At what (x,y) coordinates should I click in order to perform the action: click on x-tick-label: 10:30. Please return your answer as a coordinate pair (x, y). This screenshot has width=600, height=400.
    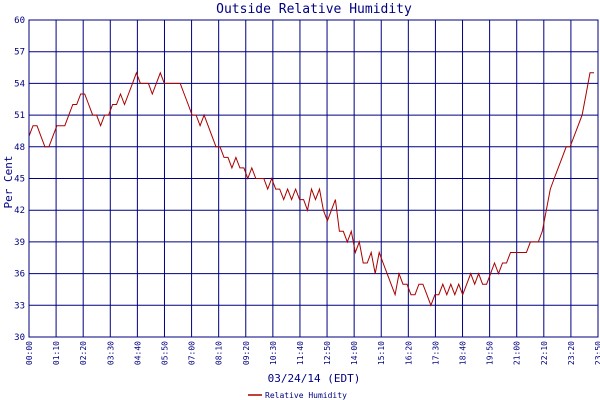
    Looking at the image, I should click on (273, 353).